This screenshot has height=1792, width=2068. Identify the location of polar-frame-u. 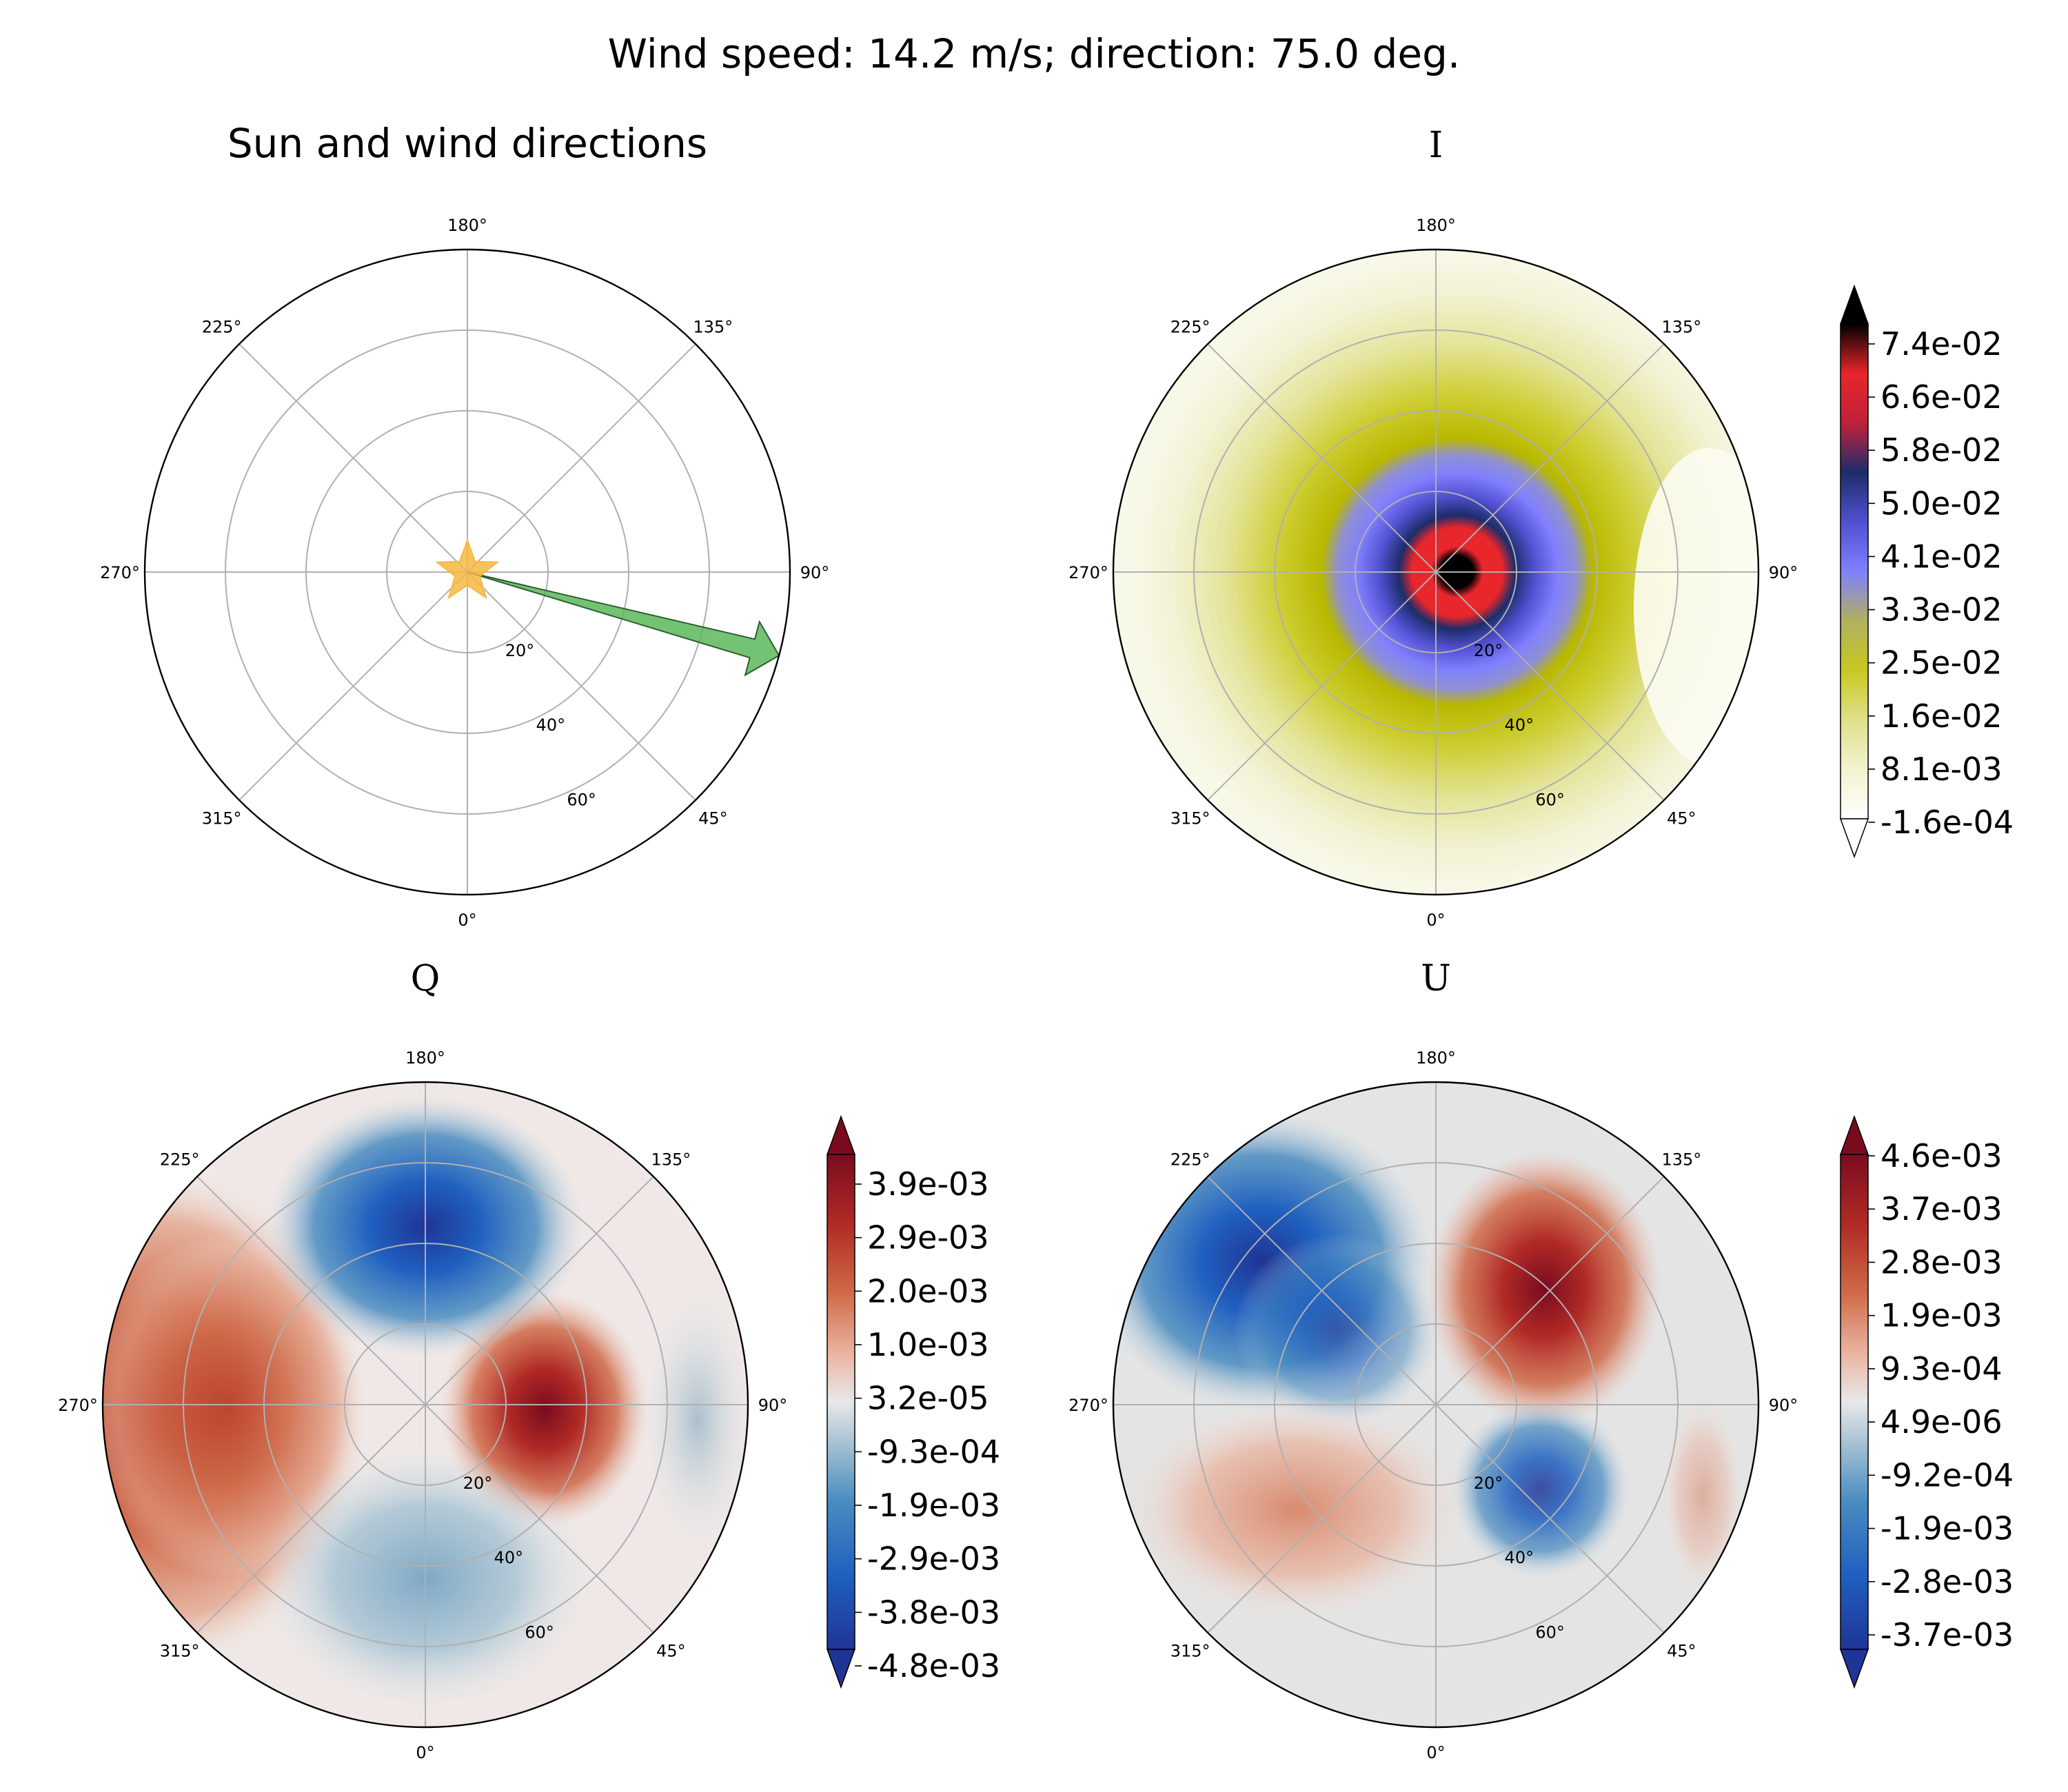
(1436, 1405).